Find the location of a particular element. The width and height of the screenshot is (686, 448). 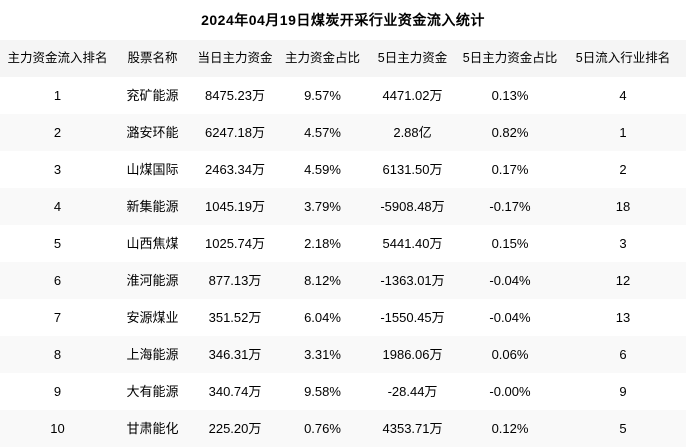

value-cell: 346.31万 is located at coordinates (235, 354).